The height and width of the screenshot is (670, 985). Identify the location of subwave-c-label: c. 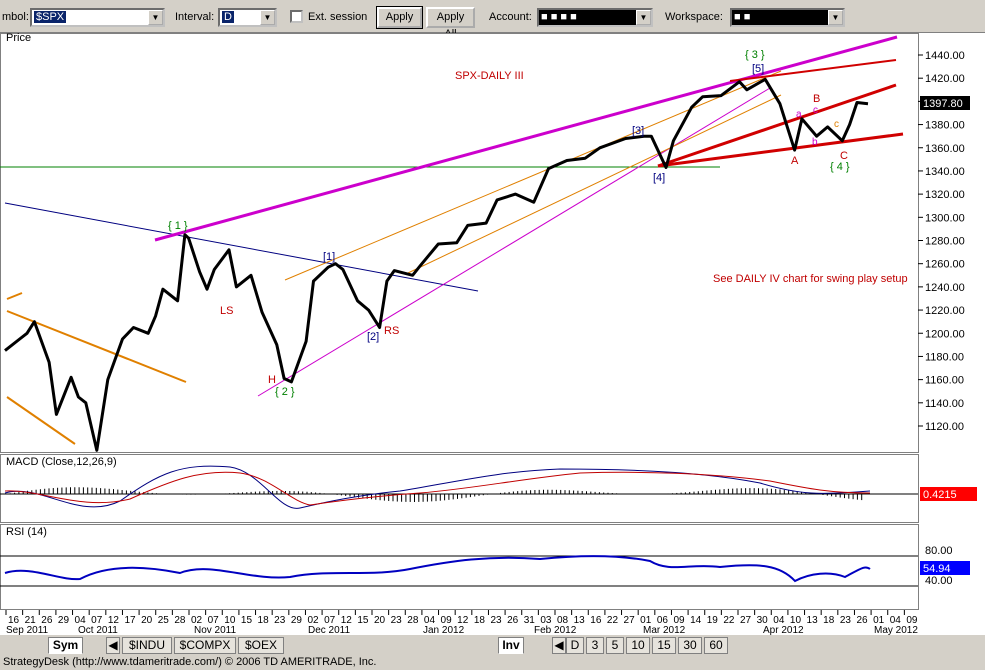
(815, 110).